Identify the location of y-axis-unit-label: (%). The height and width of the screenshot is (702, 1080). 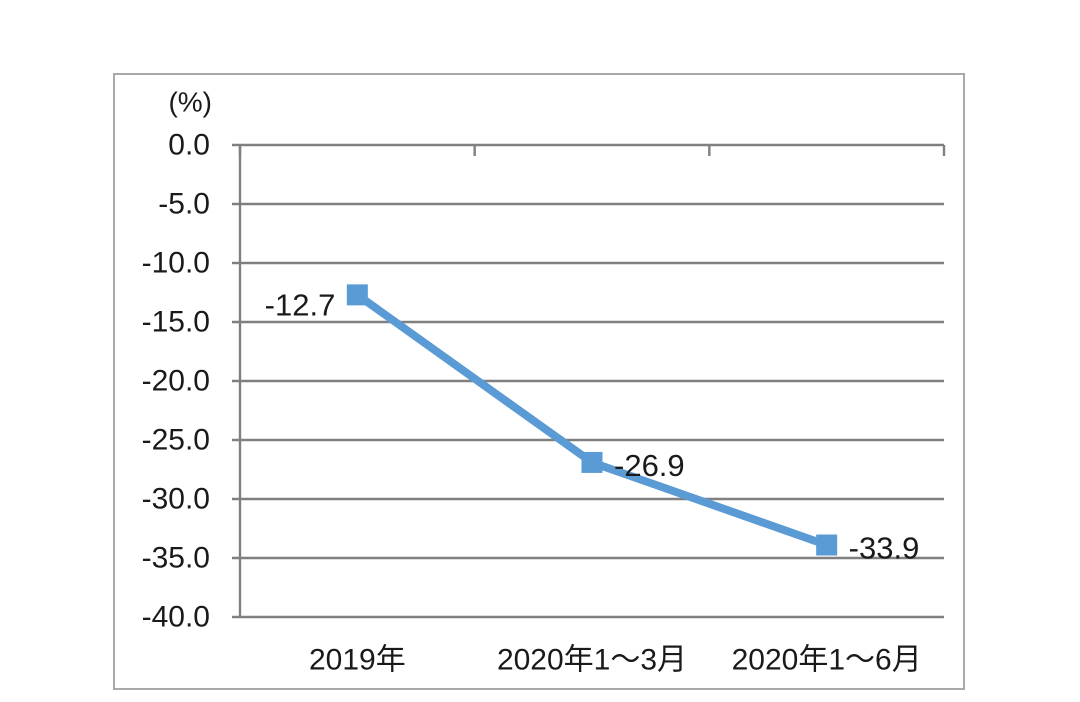
(190, 102).